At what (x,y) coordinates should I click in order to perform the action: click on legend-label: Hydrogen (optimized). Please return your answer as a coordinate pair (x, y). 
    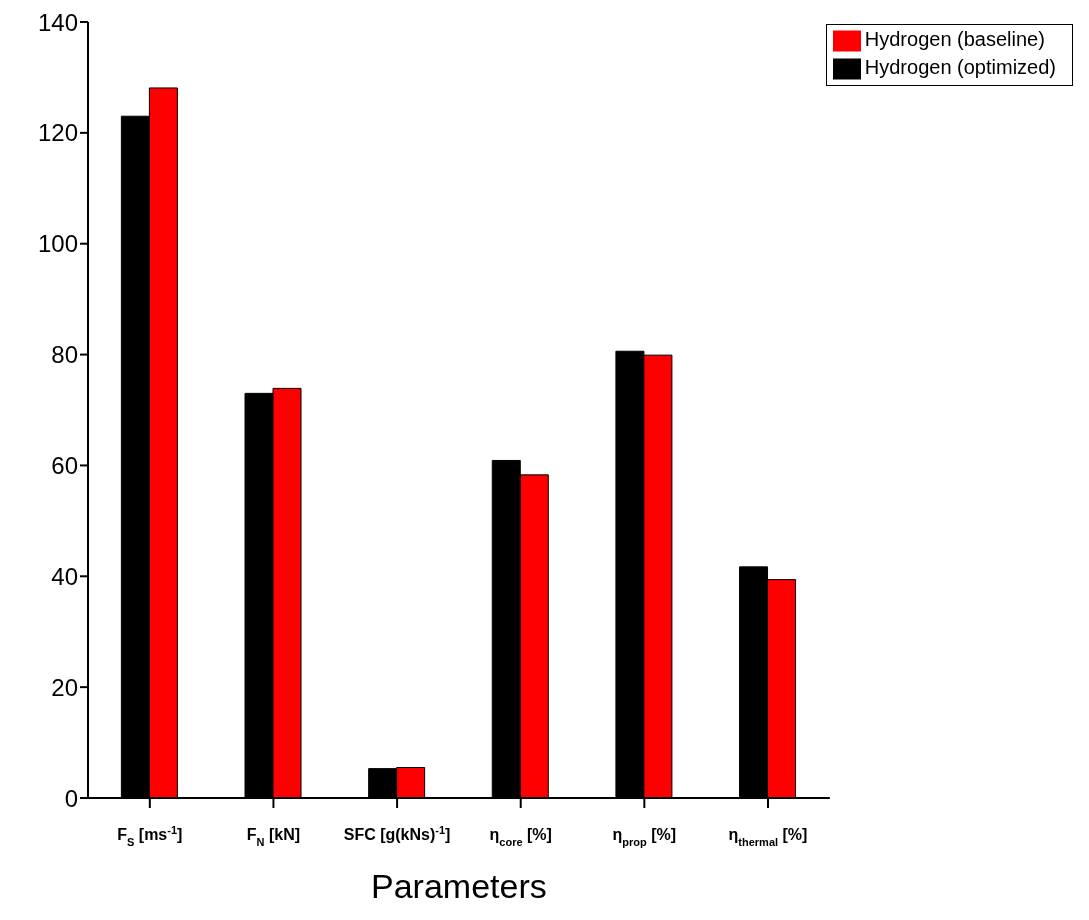
    Looking at the image, I should click on (960, 67).